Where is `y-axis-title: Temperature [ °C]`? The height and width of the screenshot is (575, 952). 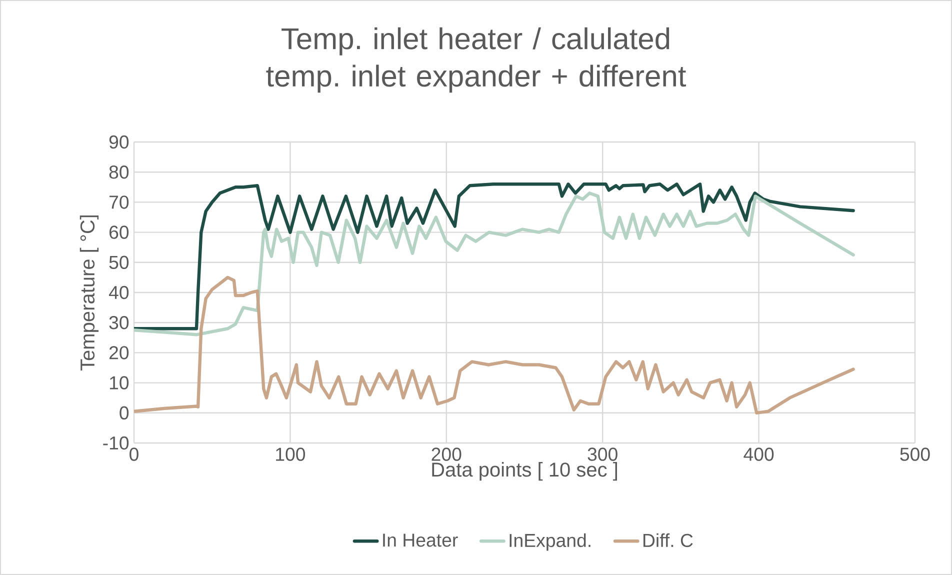
y-axis-title: Temperature [ °C] is located at coordinates (89, 293).